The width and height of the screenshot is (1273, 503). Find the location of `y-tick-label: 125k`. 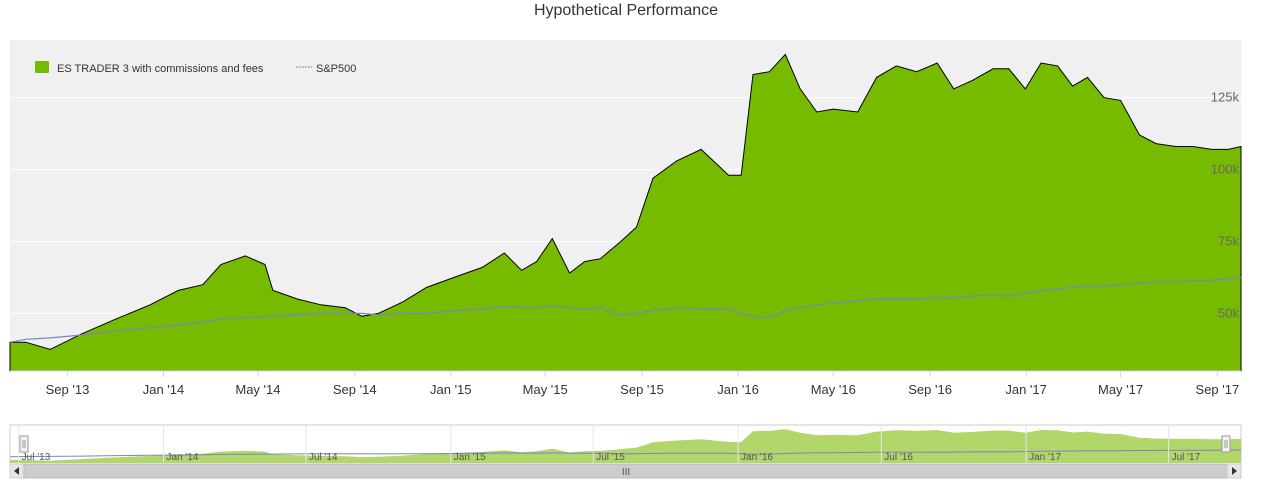

y-tick-label: 125k is located at coordinates (1225, 97).